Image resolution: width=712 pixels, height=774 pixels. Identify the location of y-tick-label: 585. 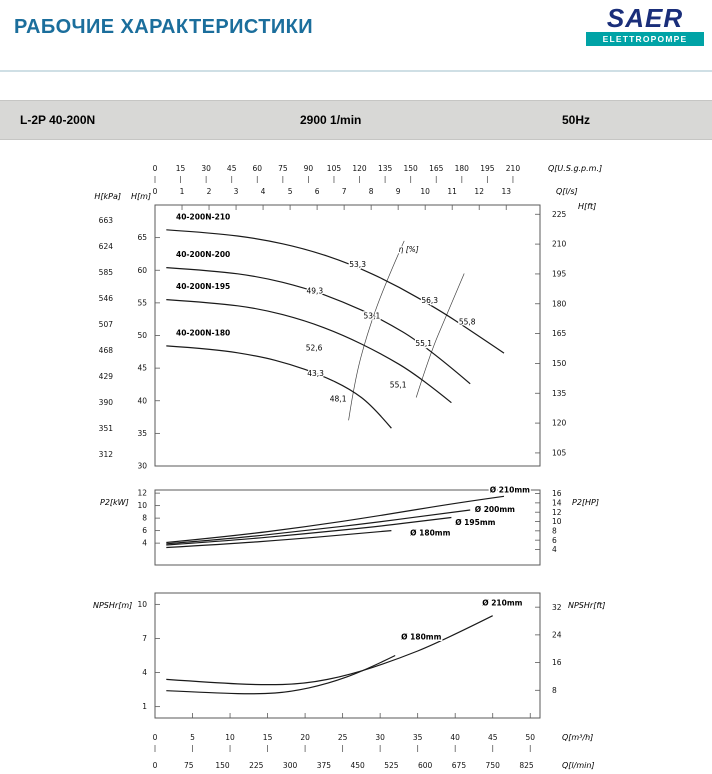
(106, 272).